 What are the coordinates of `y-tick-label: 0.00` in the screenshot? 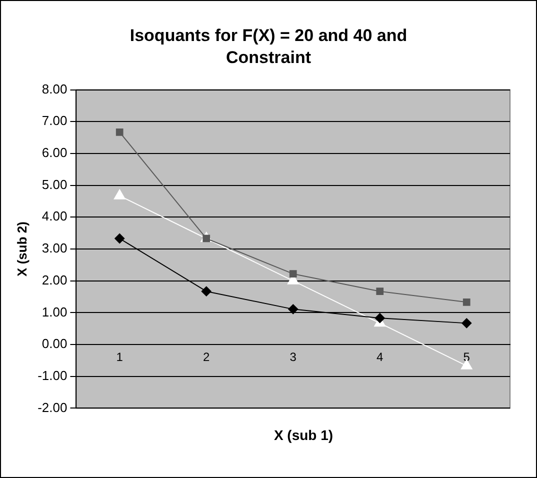 It's located at (55, 344).